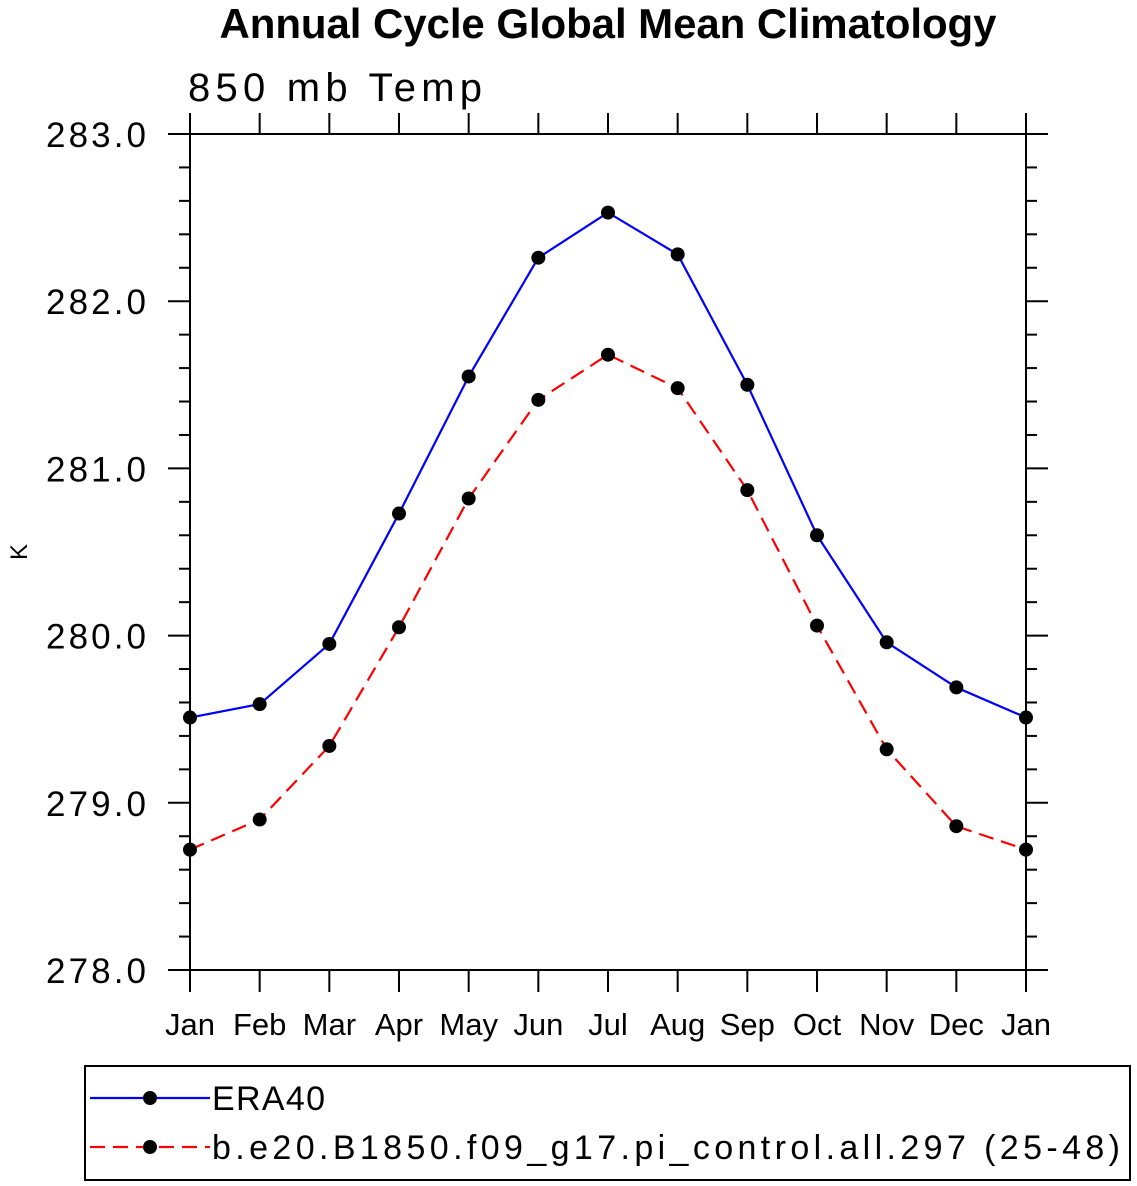  Describe the element at coordinates (956, 1024) in the screenshot. I see `x-tick-label: Dec` at that location.